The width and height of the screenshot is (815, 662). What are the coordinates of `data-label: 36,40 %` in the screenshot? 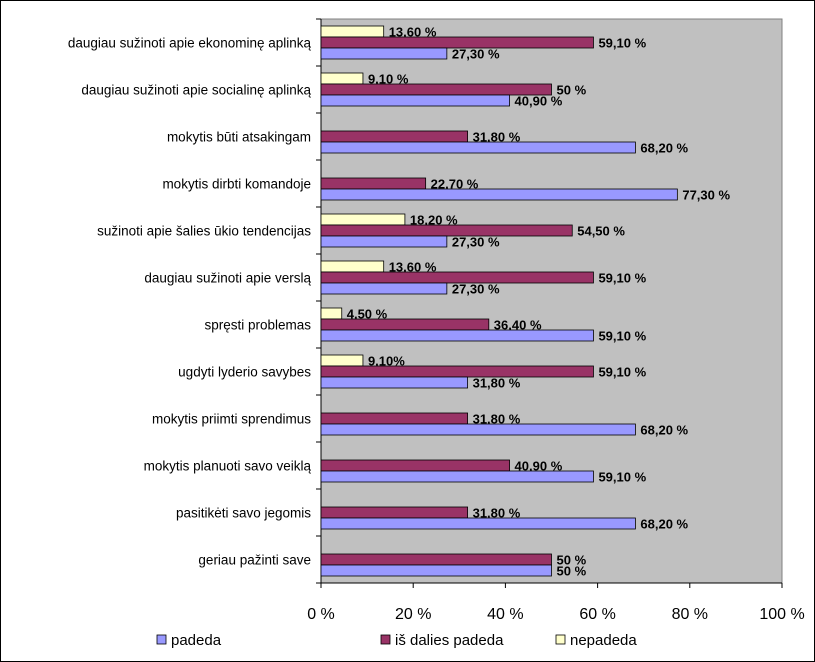 It's located at (518, 325).